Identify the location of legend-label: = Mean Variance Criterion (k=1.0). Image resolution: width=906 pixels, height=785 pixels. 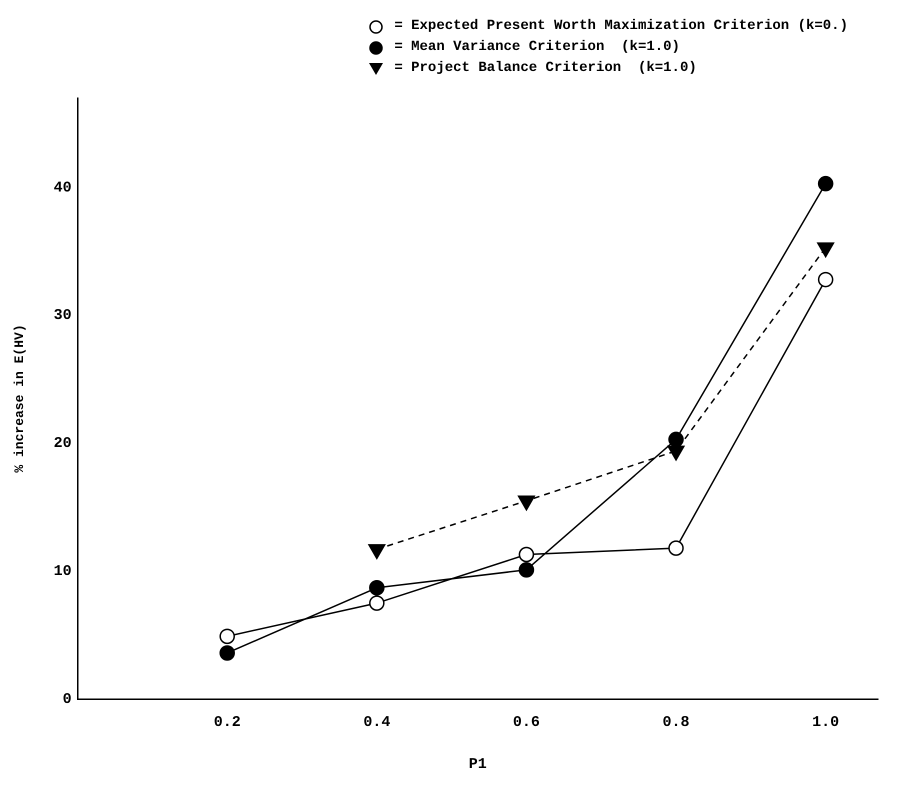
(537, 47).